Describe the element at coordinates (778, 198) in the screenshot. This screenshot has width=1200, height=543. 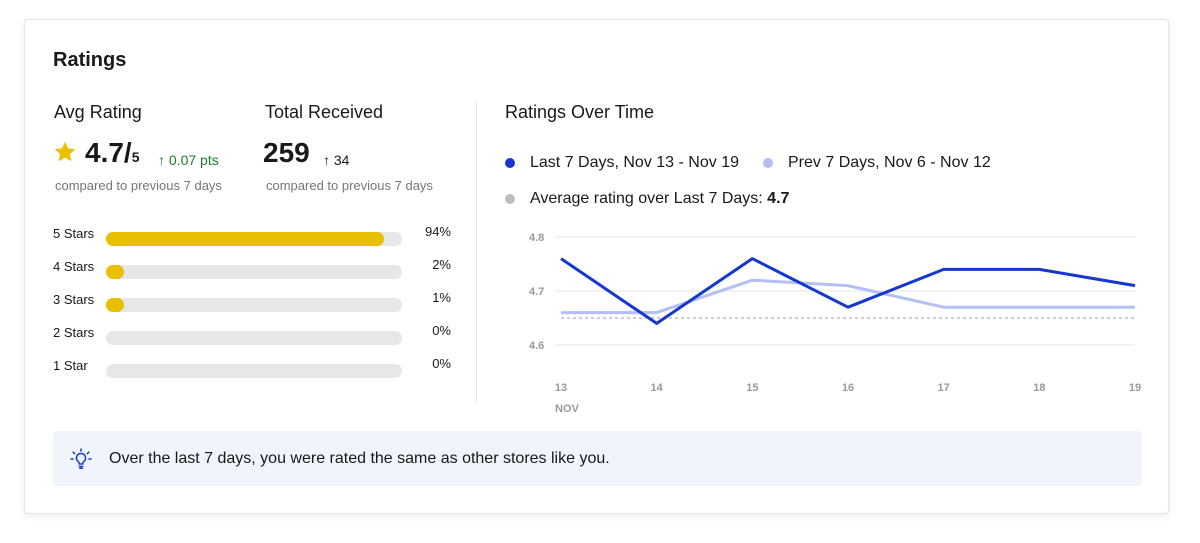
I see `average-value: 4.7` at that location.